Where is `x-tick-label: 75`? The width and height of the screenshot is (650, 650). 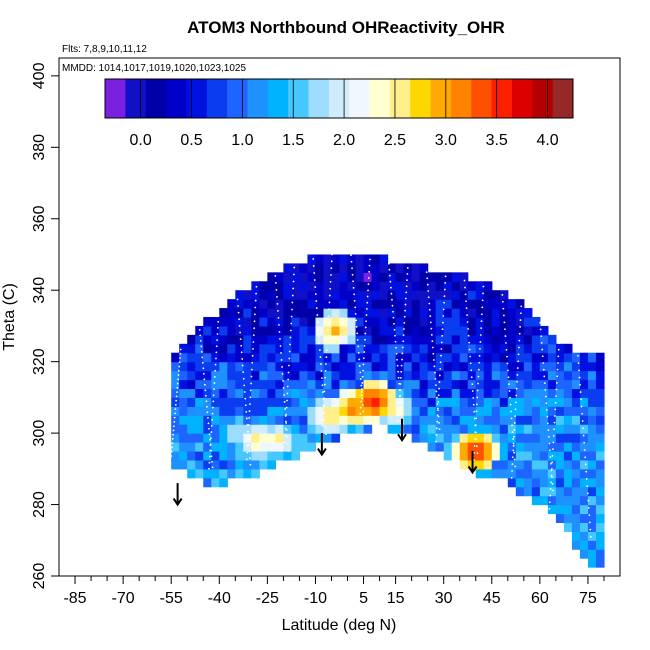
x-tick-label: 75 is located at coordinates (588, 598).